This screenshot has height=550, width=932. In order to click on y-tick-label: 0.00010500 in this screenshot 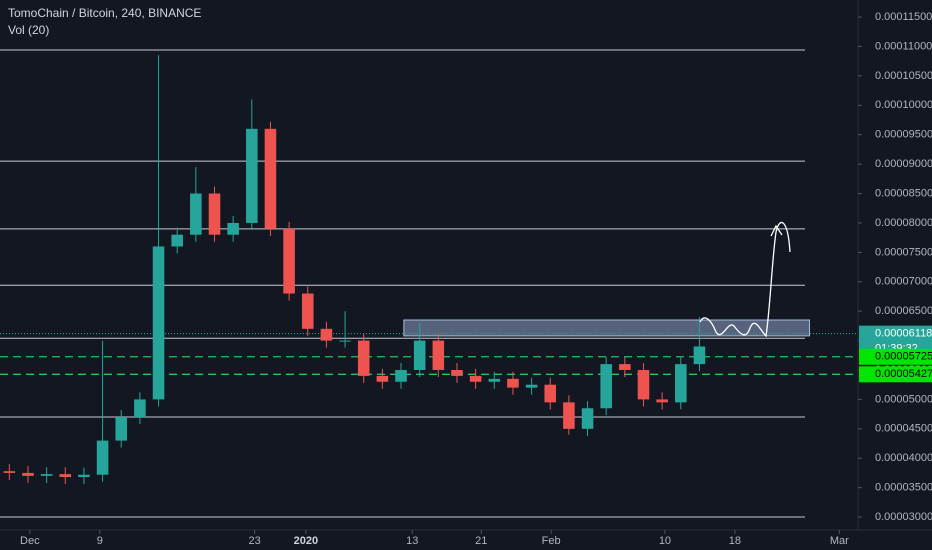, I will do `click(903, 76)`.